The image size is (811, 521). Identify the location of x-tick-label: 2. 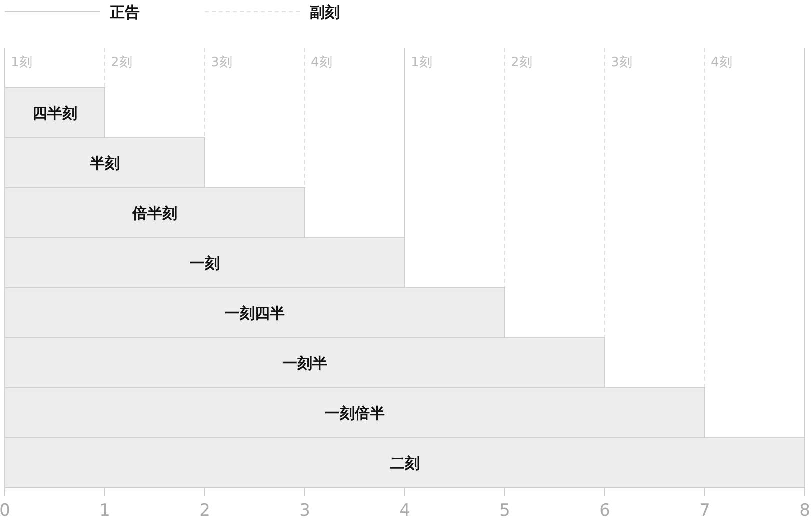
(205, 510).